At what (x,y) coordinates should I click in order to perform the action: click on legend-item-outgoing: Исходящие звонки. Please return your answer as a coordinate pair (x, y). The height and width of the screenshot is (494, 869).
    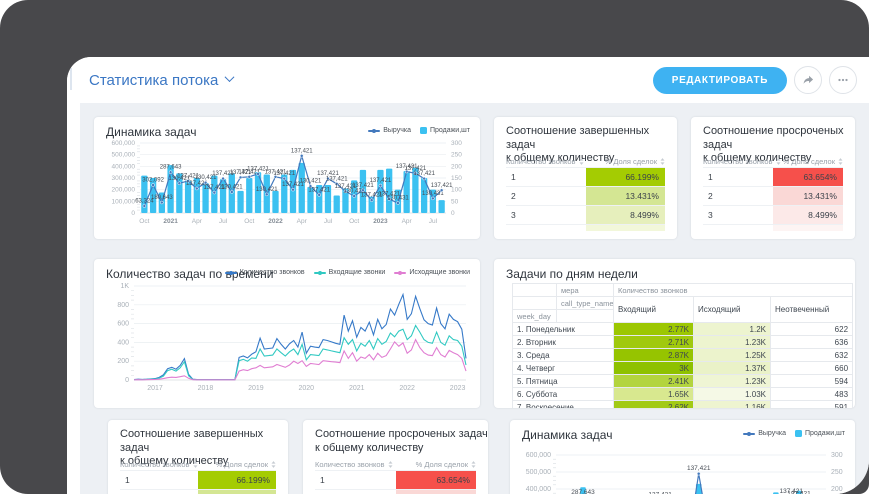
    Looking at the image, I should click on (432, 272).